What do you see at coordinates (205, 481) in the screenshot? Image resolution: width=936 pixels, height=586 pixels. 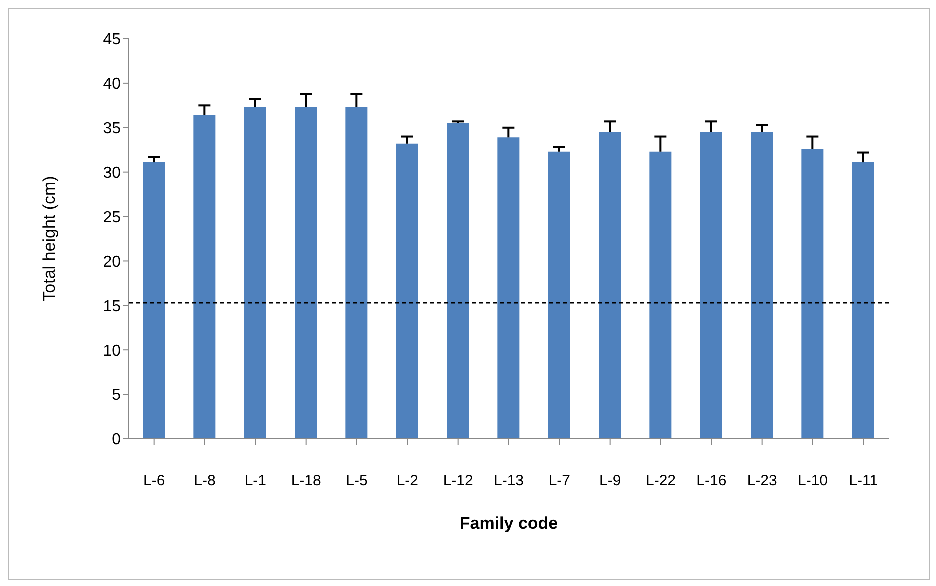 I see `x-tick-label: L-8` at bounding box center [205, 481].